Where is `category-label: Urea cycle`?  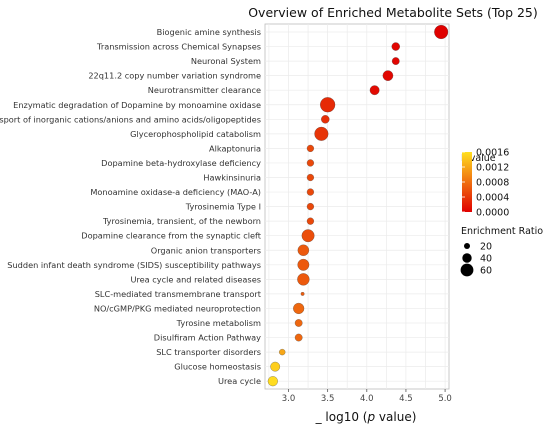 category-label: Urea cycle is located at coordinates (239, 381).